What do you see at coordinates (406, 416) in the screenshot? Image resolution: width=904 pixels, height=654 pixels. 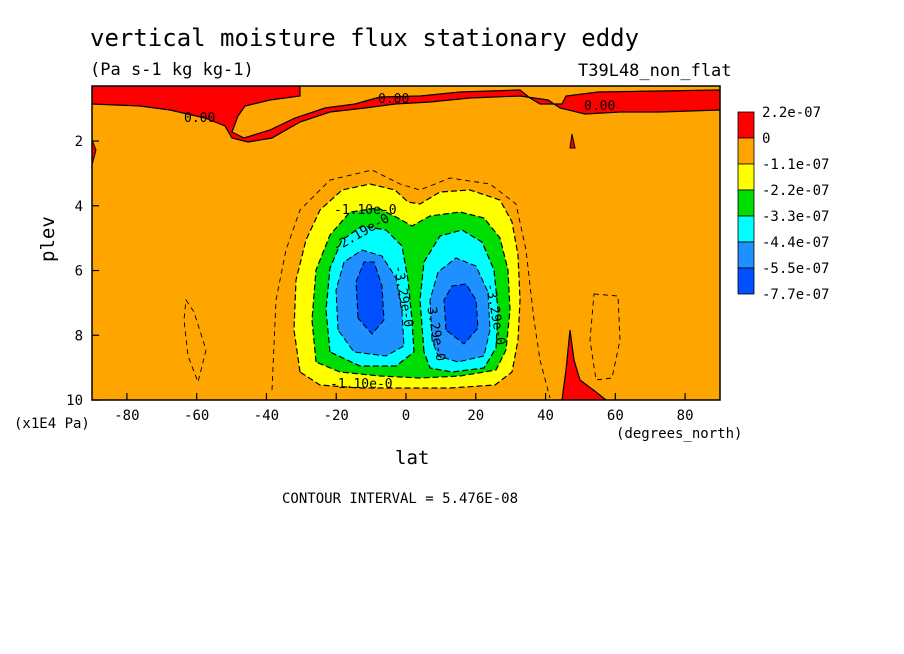 I see `x-tick-label: 0` at bounding box center [406, 416].